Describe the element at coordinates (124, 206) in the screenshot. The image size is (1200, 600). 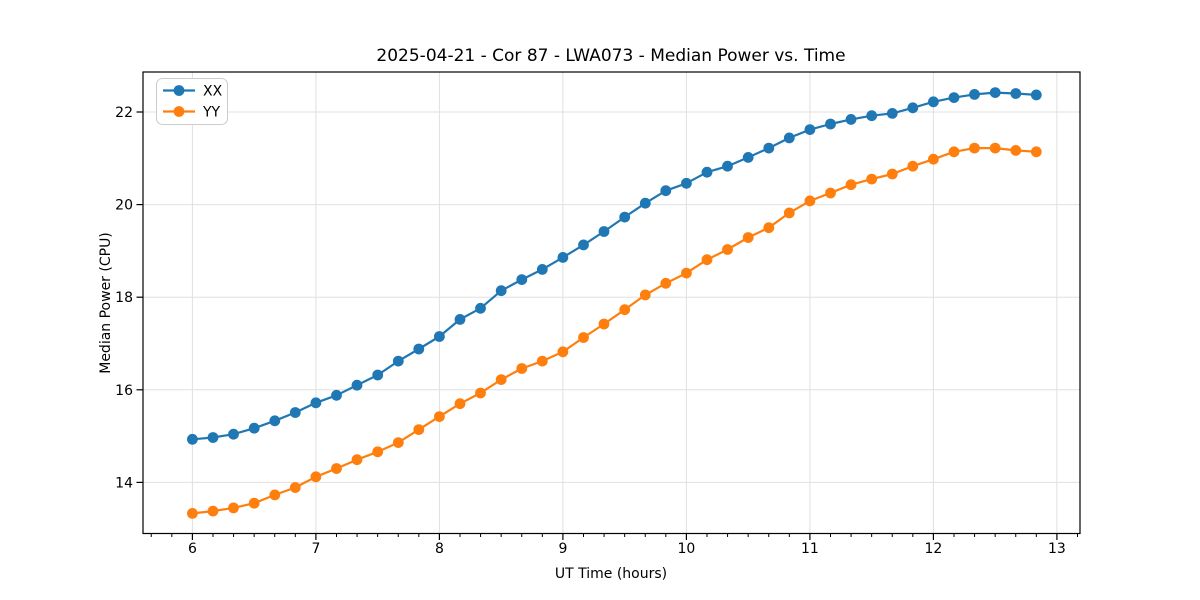
I see `y-tick-label: 20` at that location.